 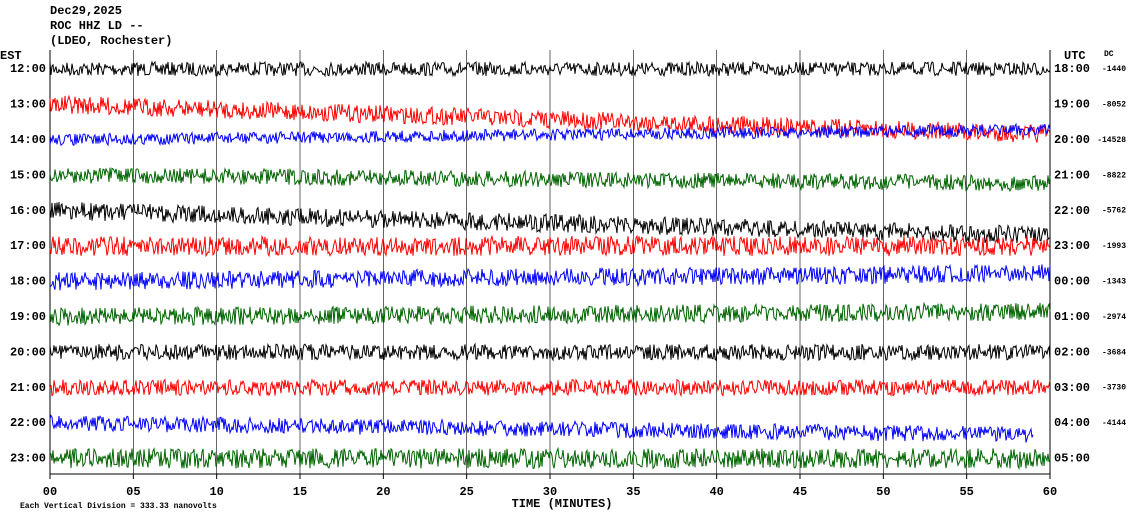 I want to click on right-axis-label: UTC, so click(x=1075, y=56).